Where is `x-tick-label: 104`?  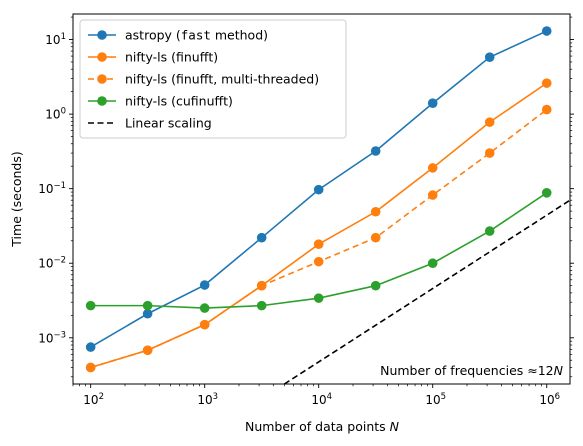
x-tick-label: 104 is located at coordinates (321, 399).